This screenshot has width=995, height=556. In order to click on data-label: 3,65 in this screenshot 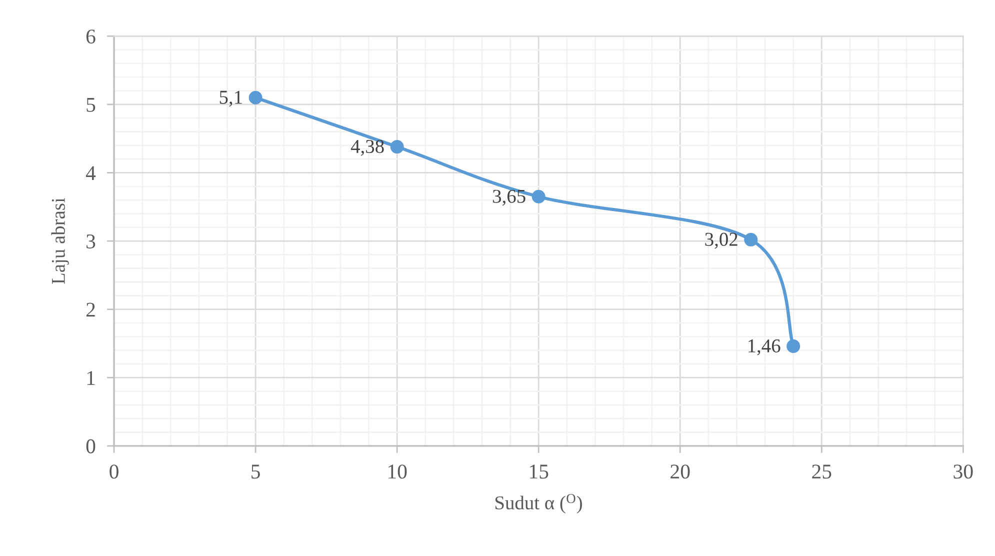, I will do `click(509, 198)`.